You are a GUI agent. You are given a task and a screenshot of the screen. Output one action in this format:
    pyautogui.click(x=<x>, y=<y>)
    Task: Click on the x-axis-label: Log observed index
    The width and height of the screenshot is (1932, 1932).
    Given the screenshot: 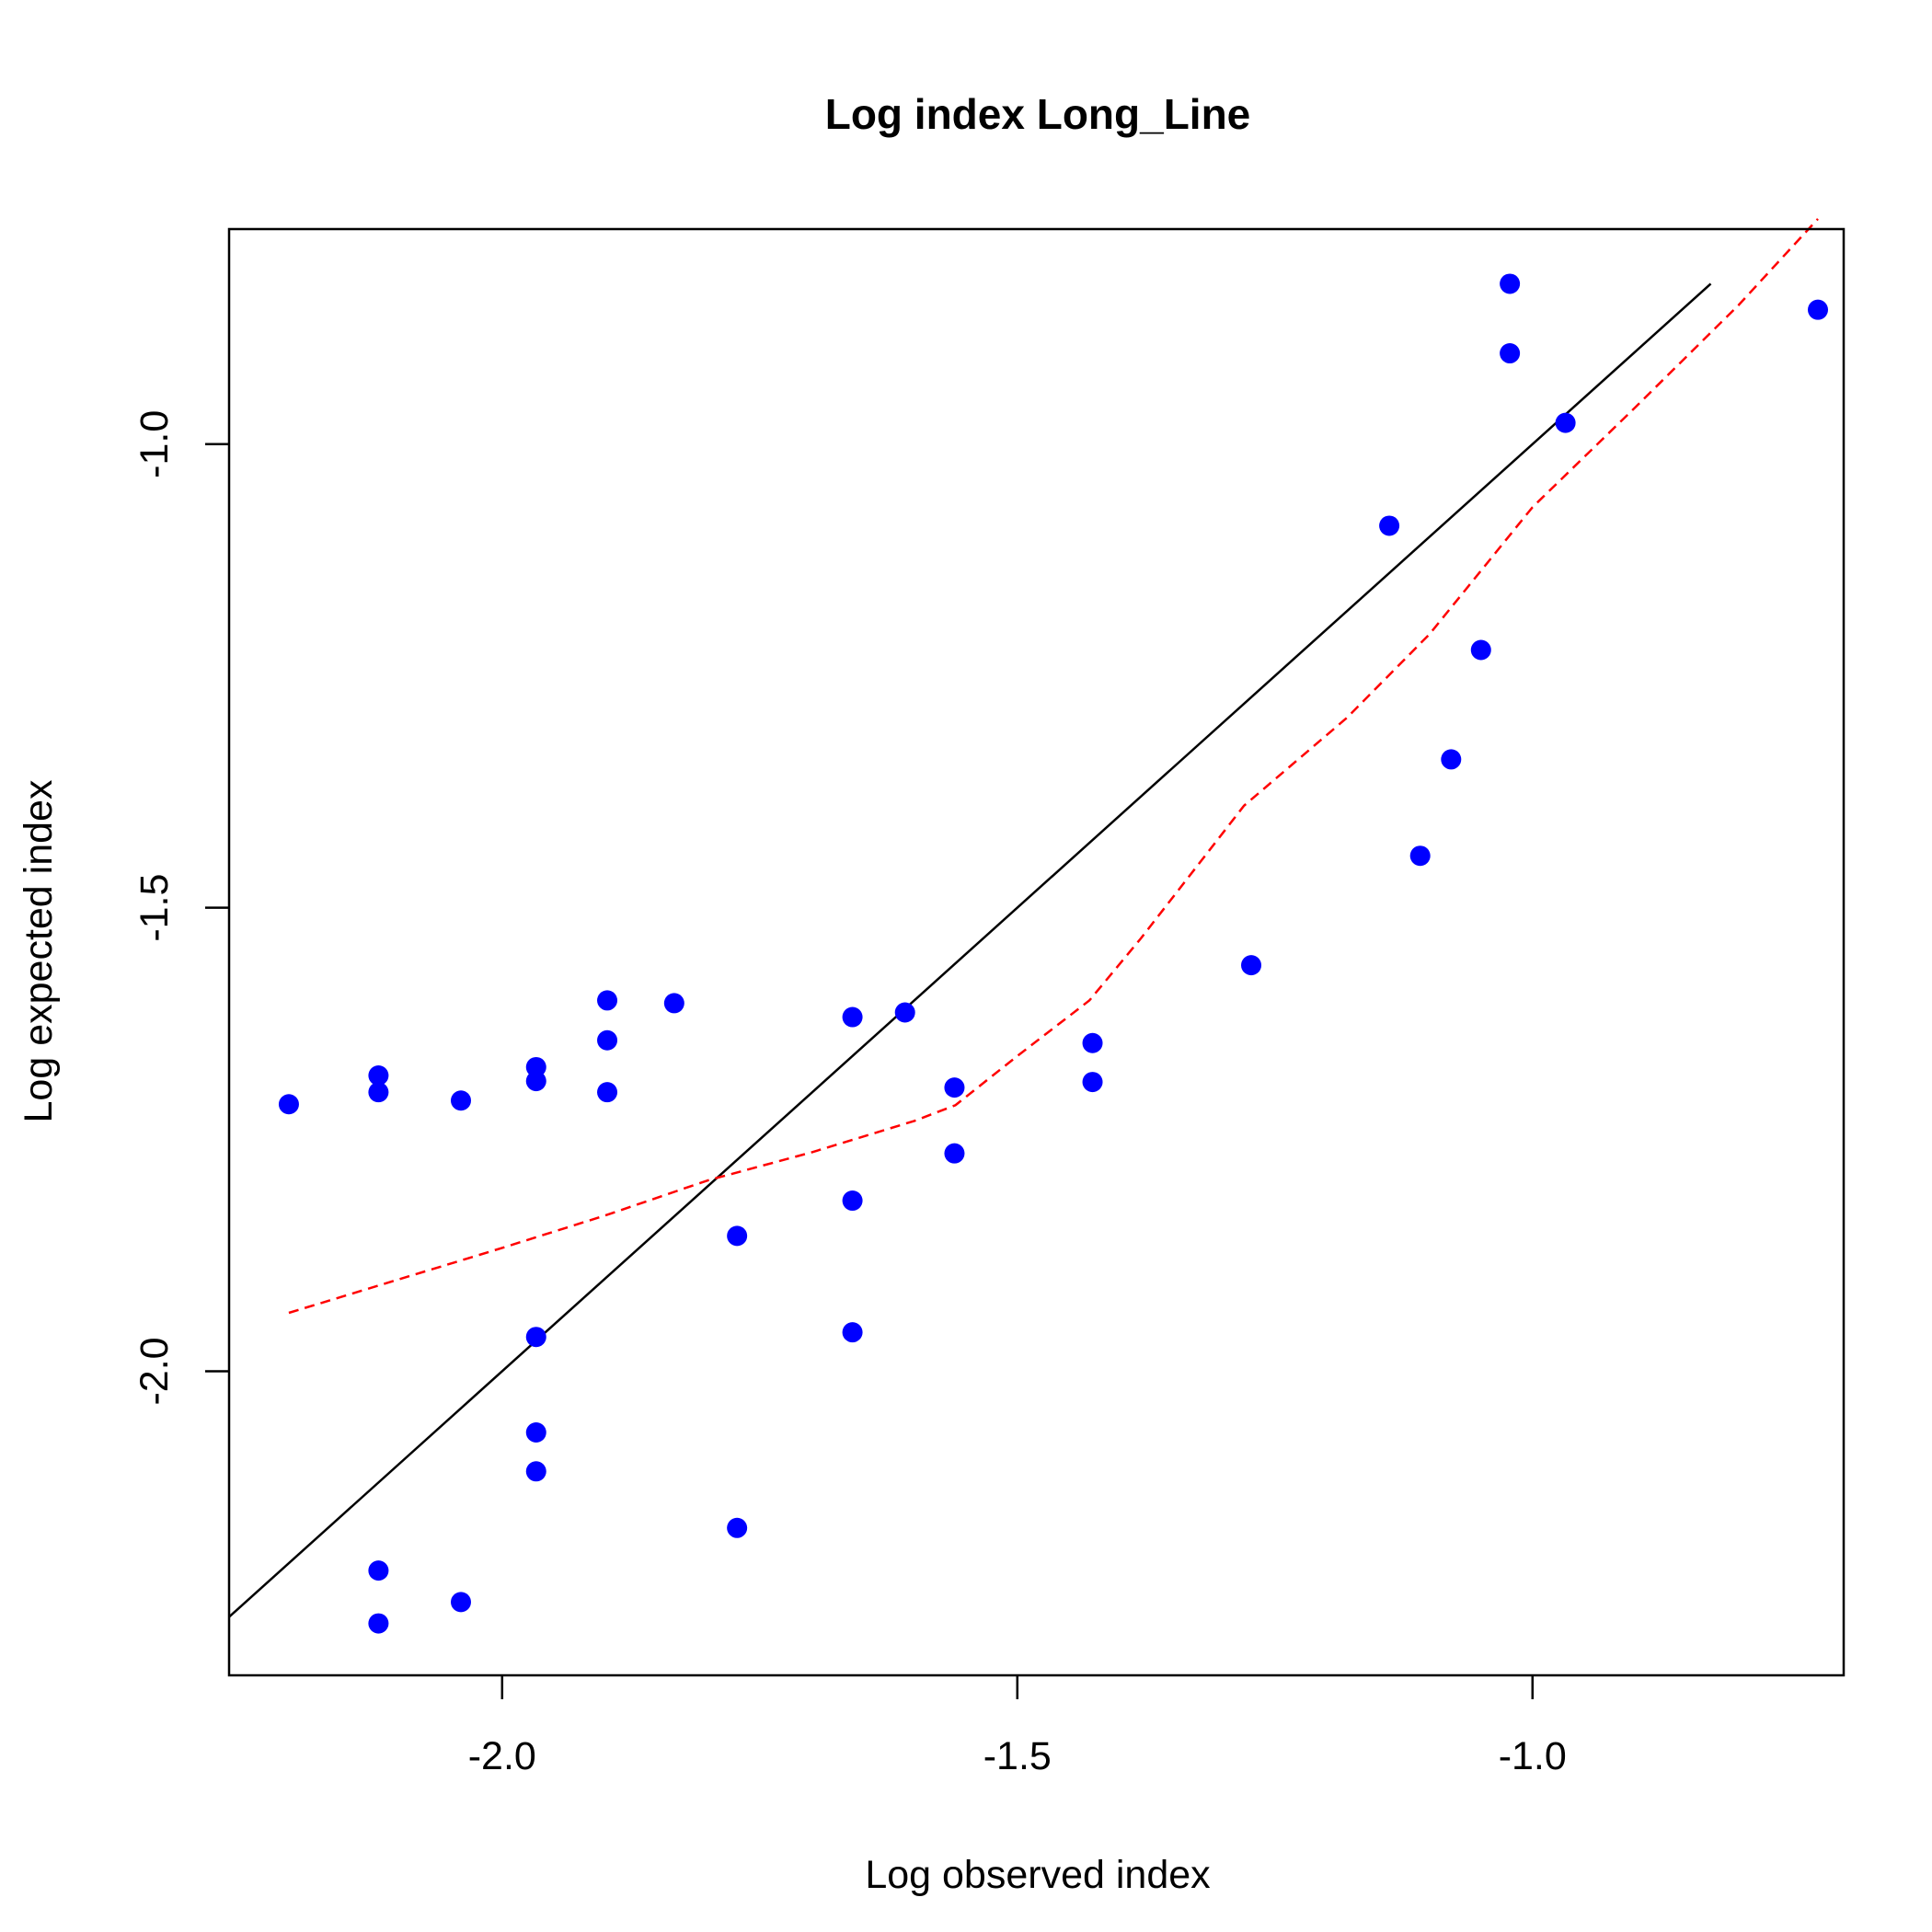 What is the action you would take?
    pyautogui.click(x=1038, y=1875)
    